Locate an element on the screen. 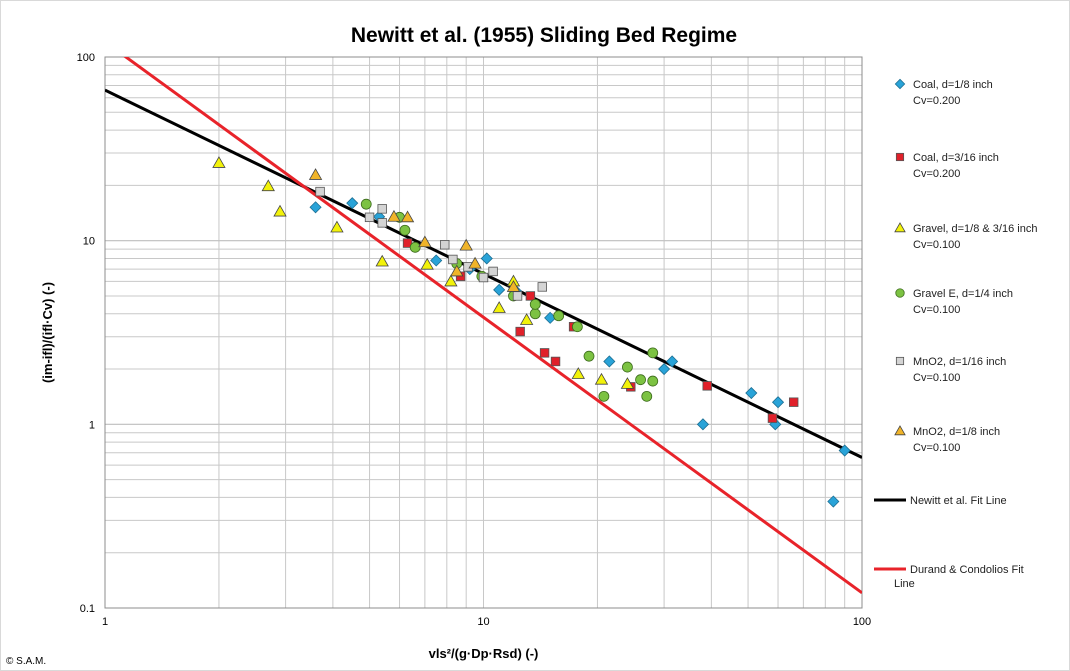 The width and height of the screenshot is (1070, 671). legend-label-mno2-d-1-8-inch: MnO2, d=1/8 inch is located at coordinates (956, 432).